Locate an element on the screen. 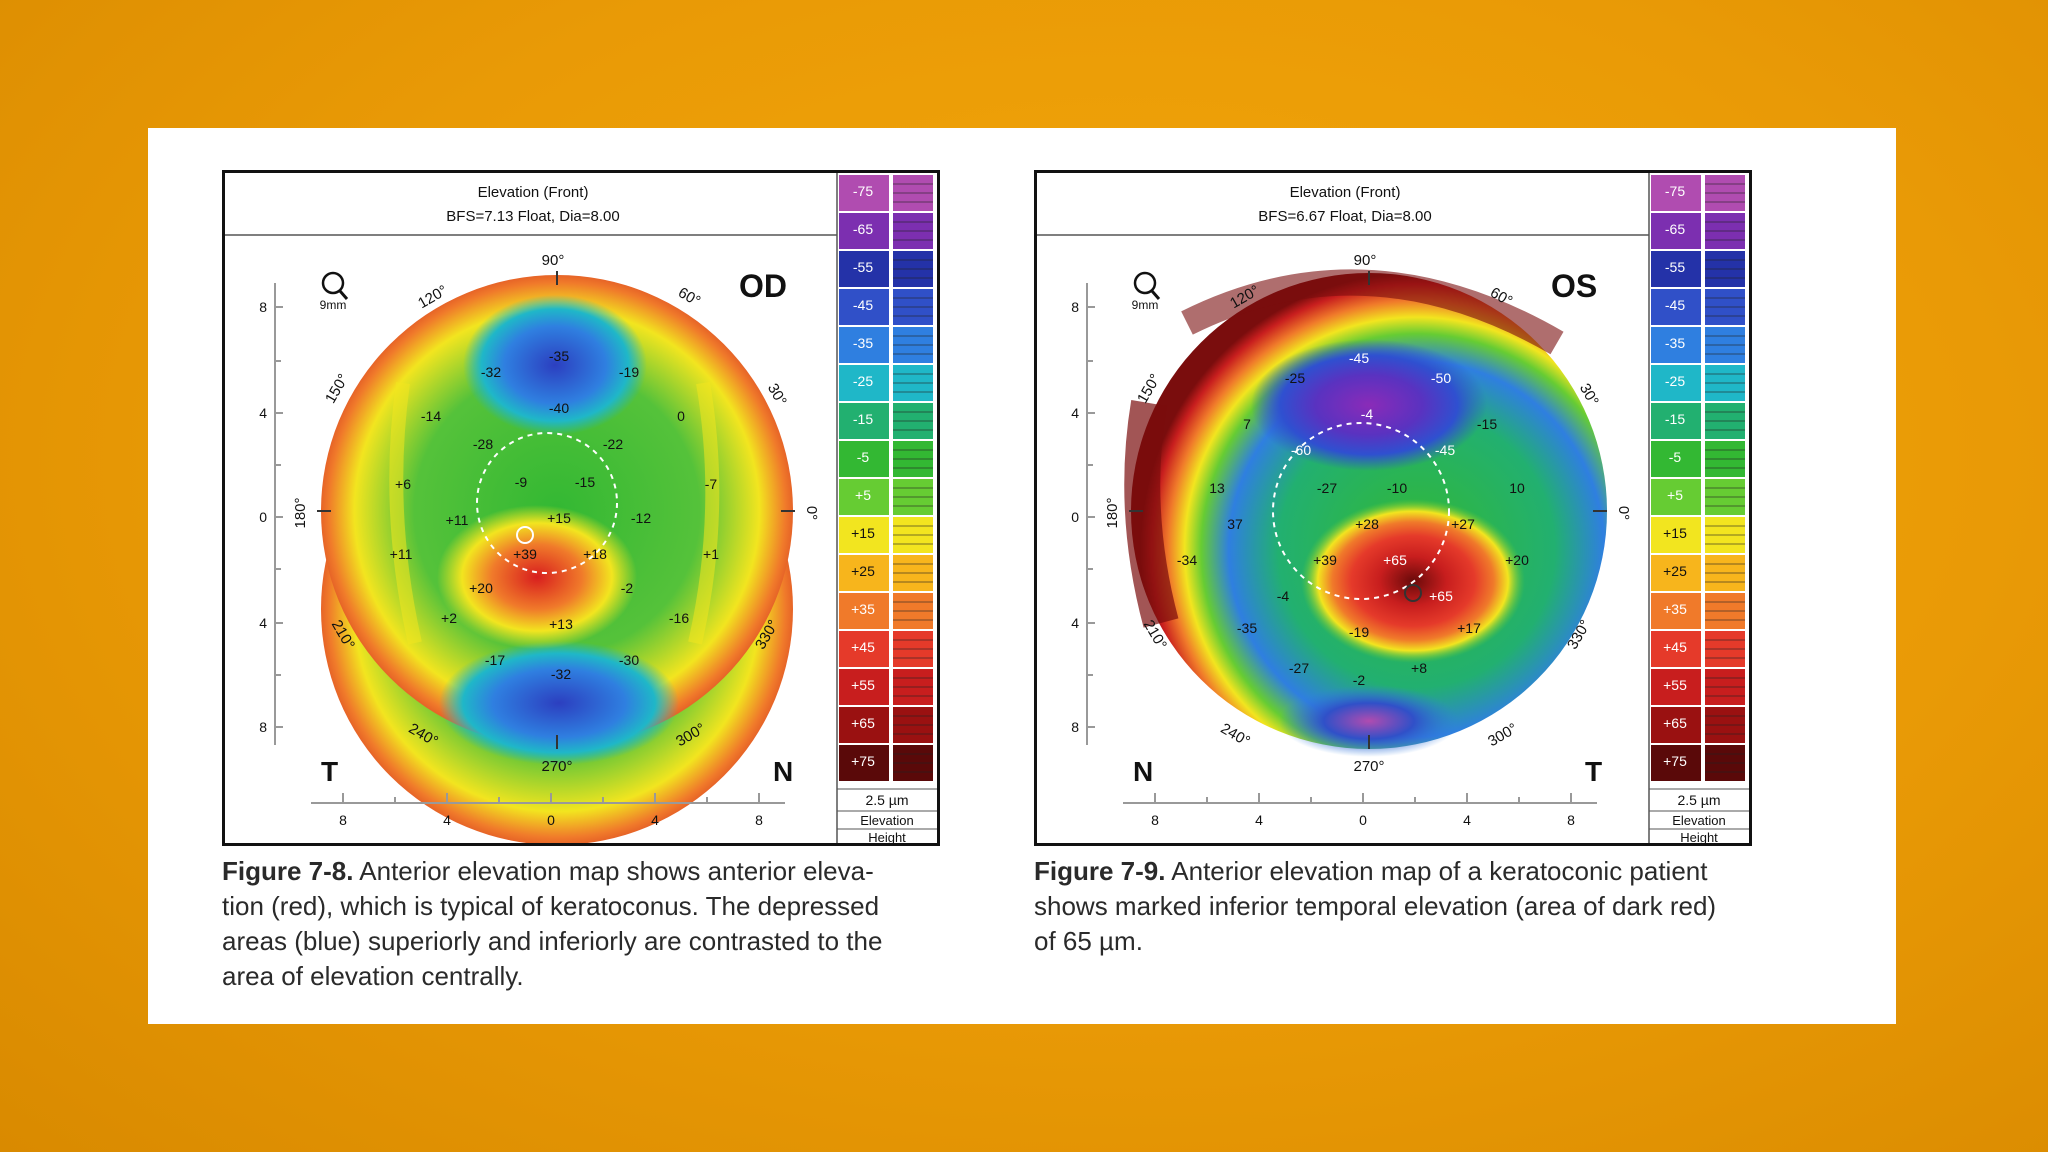  scale-footer-type: Elevation is located at coordinates (886, 820).